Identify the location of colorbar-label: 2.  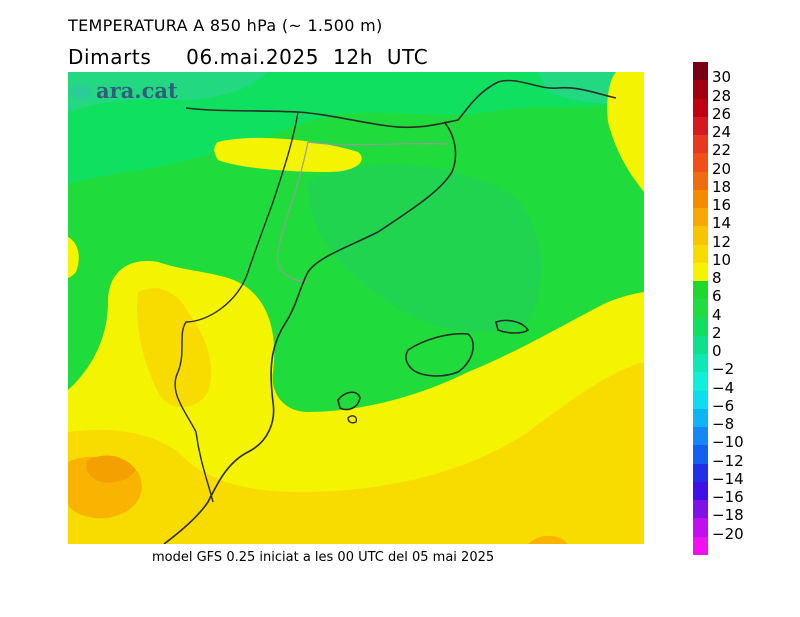
(717, 332).